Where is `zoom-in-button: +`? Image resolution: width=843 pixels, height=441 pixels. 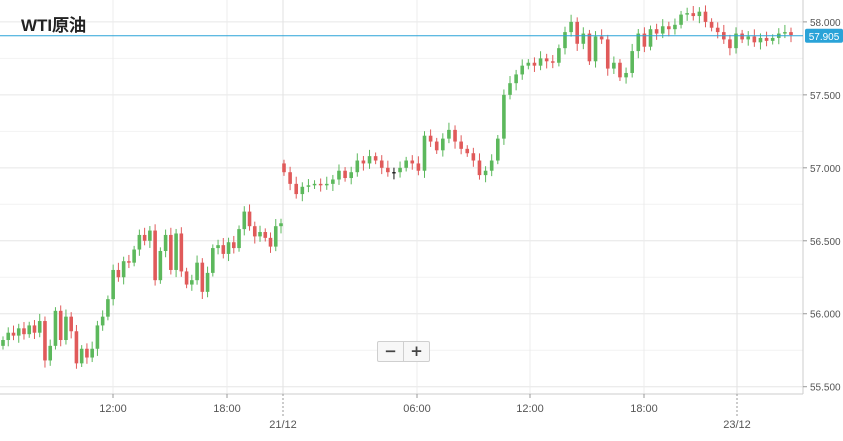
zoom-in-button: + is located at coordinates (416, 351).